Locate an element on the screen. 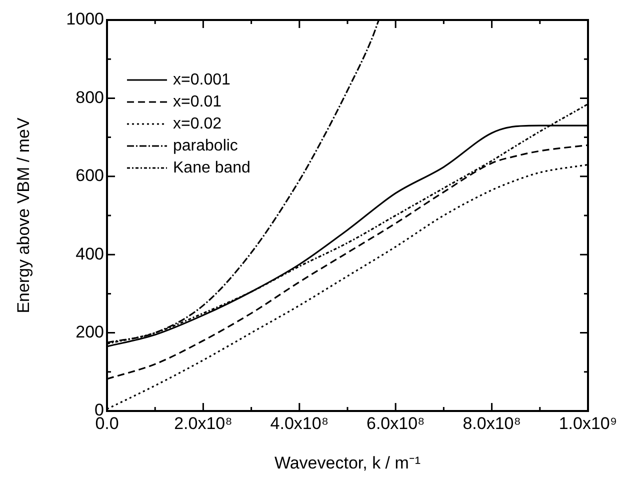 The width and height of the screenshot is (634, 482). x-axis-title: Wavevector, k / m⁻¹ is located at coordinates (347, 462).